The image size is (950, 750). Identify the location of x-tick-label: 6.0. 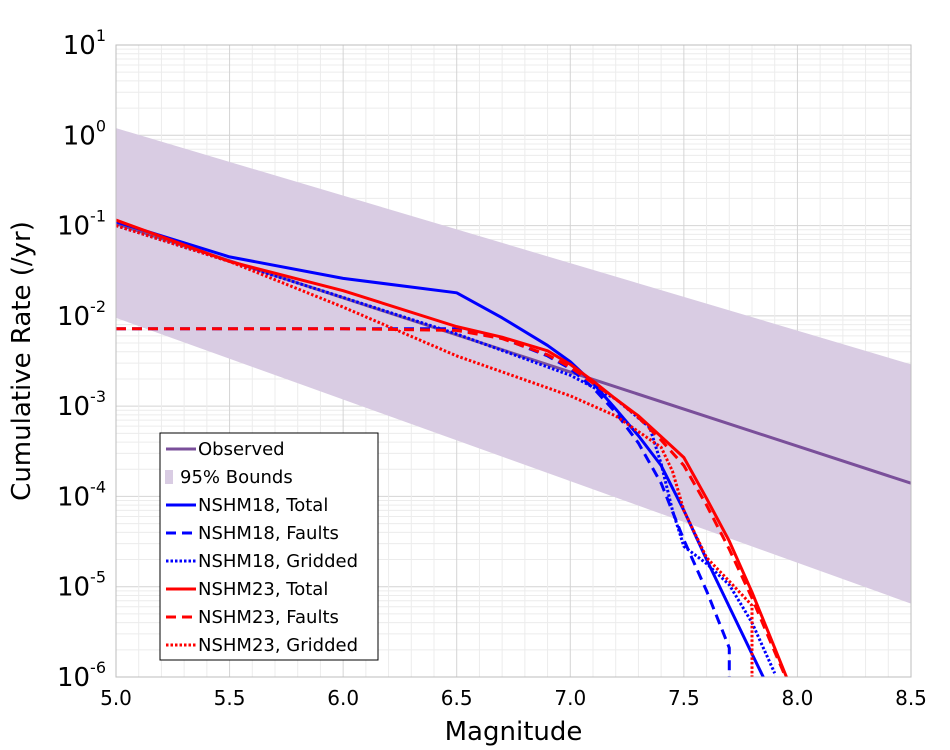
(343, 698).